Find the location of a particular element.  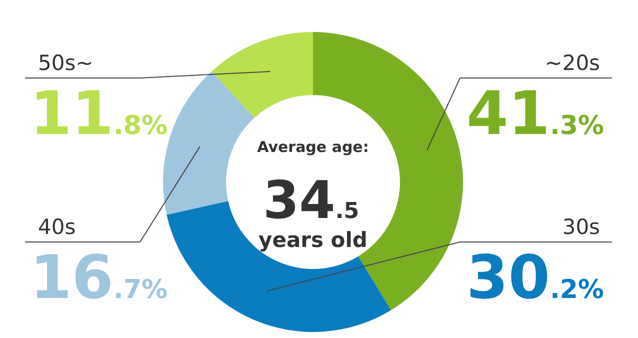

slice-label: 30s is located at coordinates (581, 227).